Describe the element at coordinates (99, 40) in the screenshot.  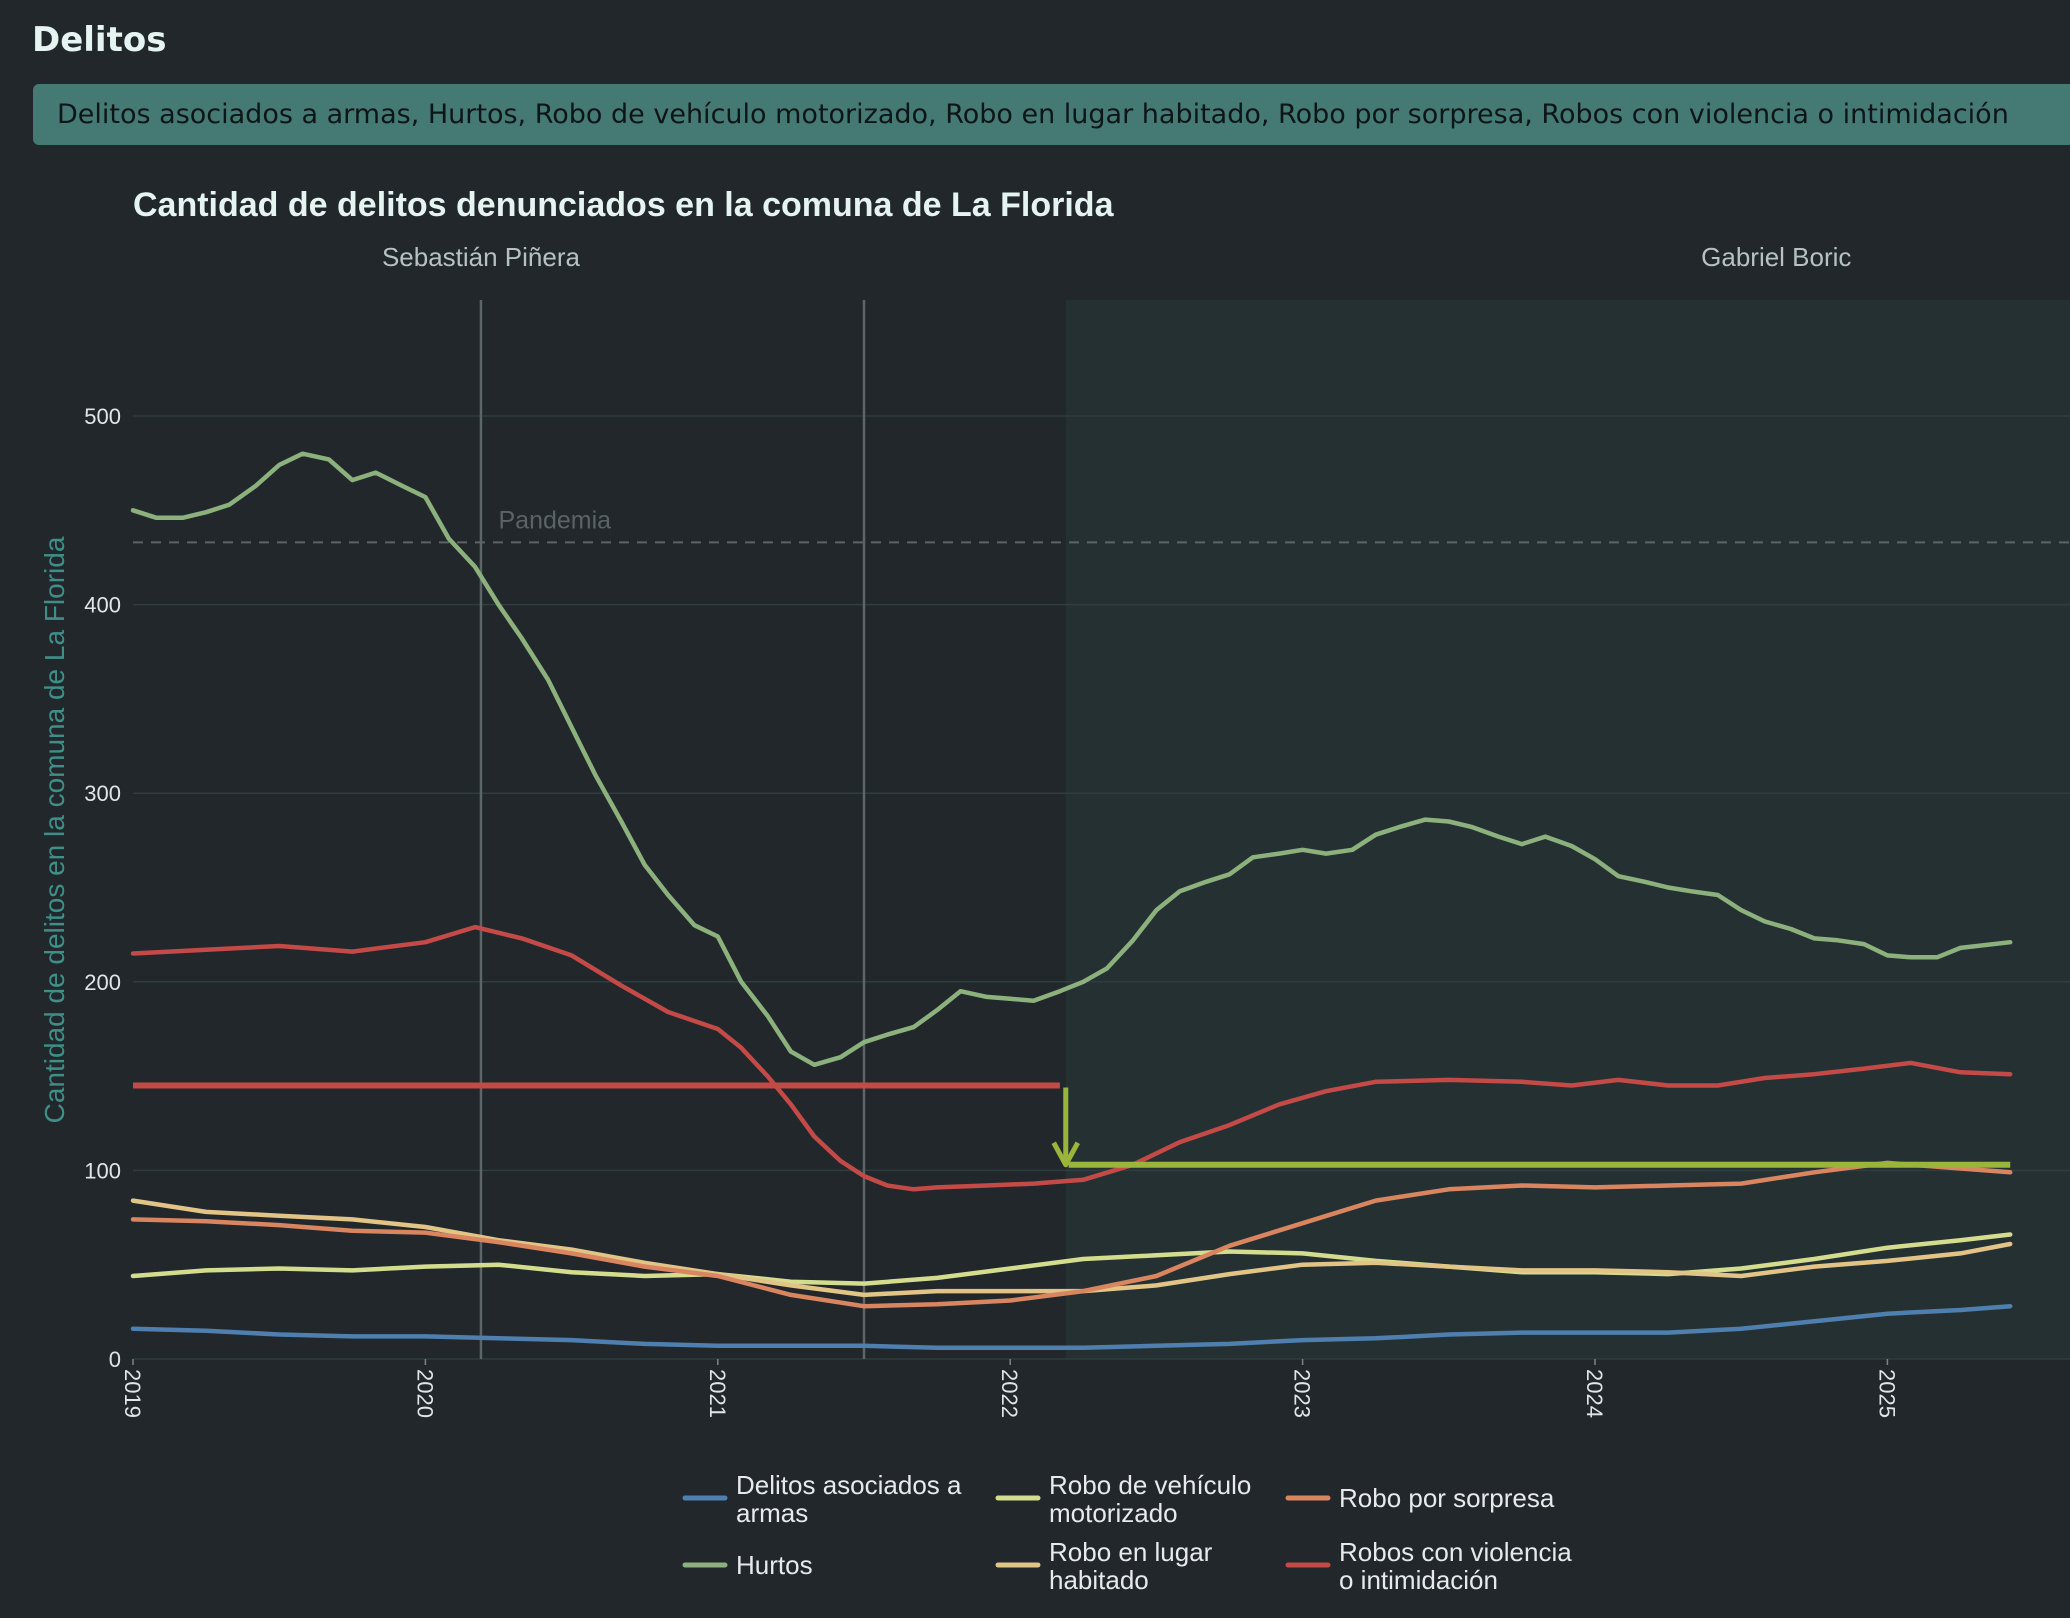
I see `section-title: Delitos` at that location.